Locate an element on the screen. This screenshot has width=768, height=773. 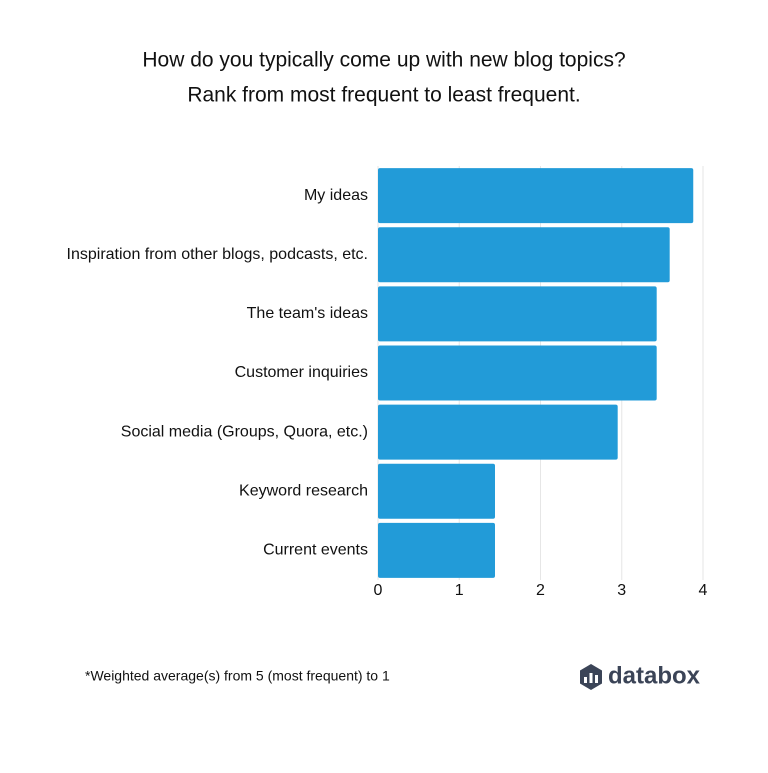
x-tick-label: 1 is located at coordinates (459, 590).